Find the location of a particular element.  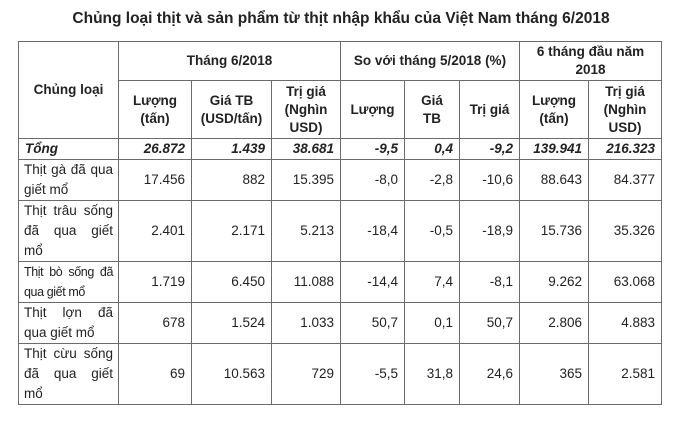

cell-price: 2.171 is located at coordinates (231, 231).